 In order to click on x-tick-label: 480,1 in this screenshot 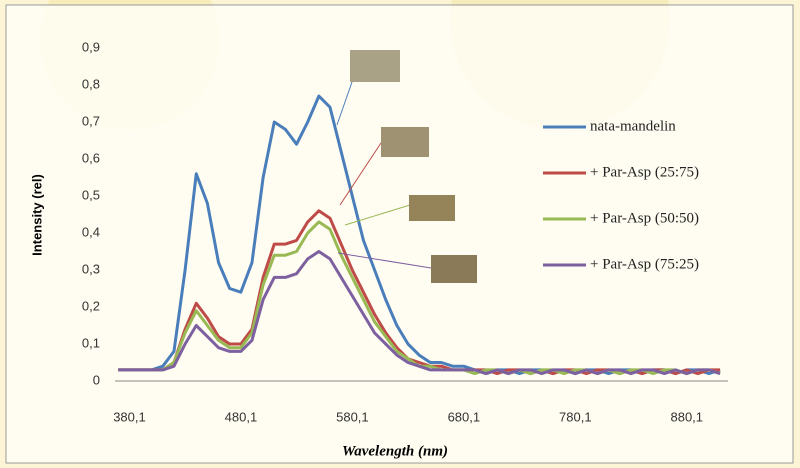, I will do `click(241, 416)`.